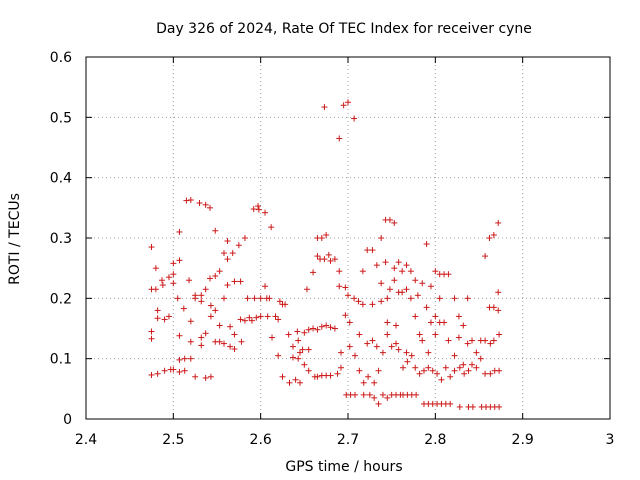 Image resolution: width=640 pixels, height=480 pixels. What do you see at coordinates (435, 440) in the screenshot?
I see `x-tick-label: 2.8` at bounding box center [435, 440].